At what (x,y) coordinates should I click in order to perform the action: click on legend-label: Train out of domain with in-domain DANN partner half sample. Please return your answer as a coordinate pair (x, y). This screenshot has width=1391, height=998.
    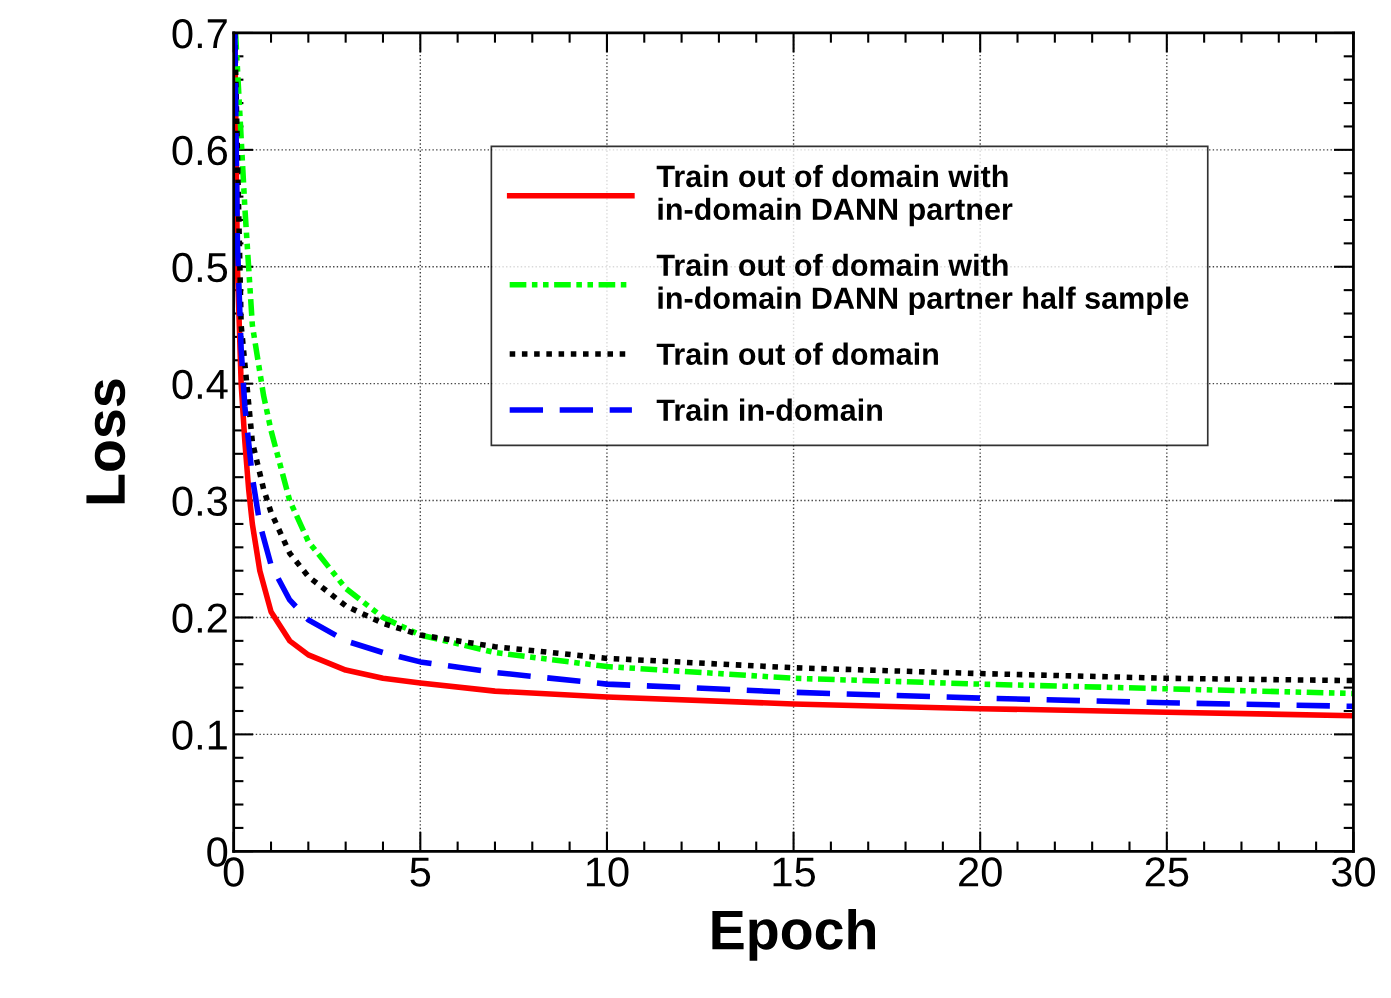
    Looking at the image, I should click on (922, 284).